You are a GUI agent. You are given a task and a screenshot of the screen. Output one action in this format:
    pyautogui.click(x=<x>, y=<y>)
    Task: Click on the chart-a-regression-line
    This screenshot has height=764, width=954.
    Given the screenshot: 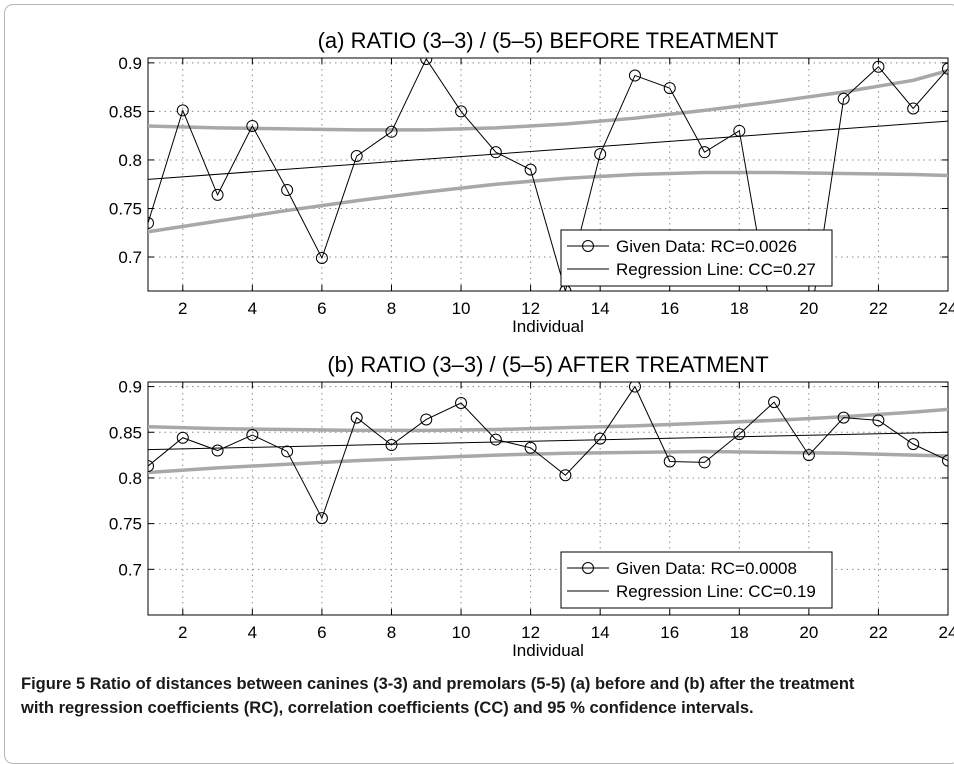 What is the action you would take?
    pyautogui.click(x=548, y=150)
    